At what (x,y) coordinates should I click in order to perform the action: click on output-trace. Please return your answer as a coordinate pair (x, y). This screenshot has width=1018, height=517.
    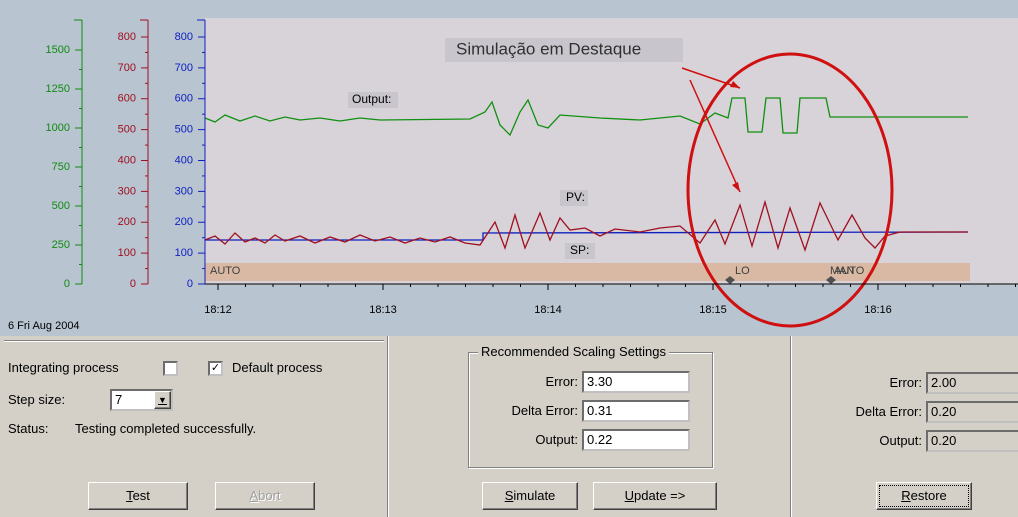
    Looking at the image, I should click on (586, 117).